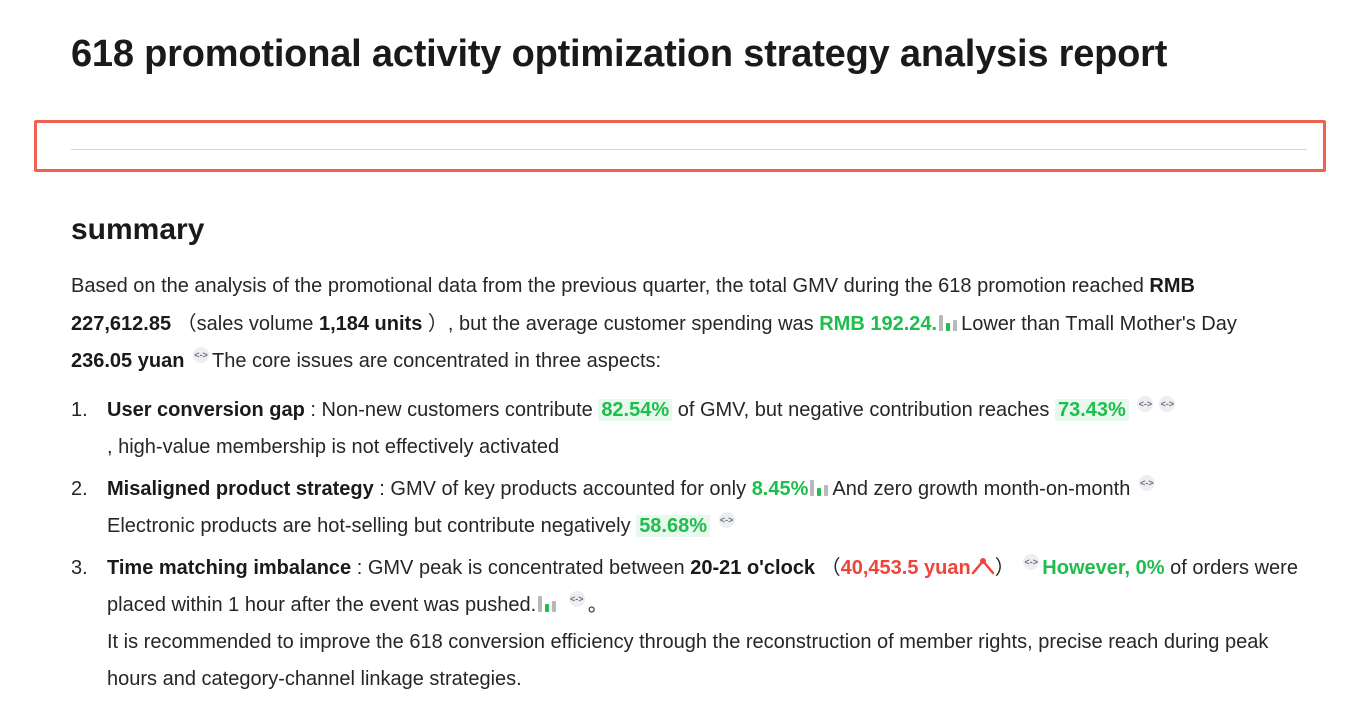  I want to click on issue-text: : Non-new customers contribute, so click(451, 410).